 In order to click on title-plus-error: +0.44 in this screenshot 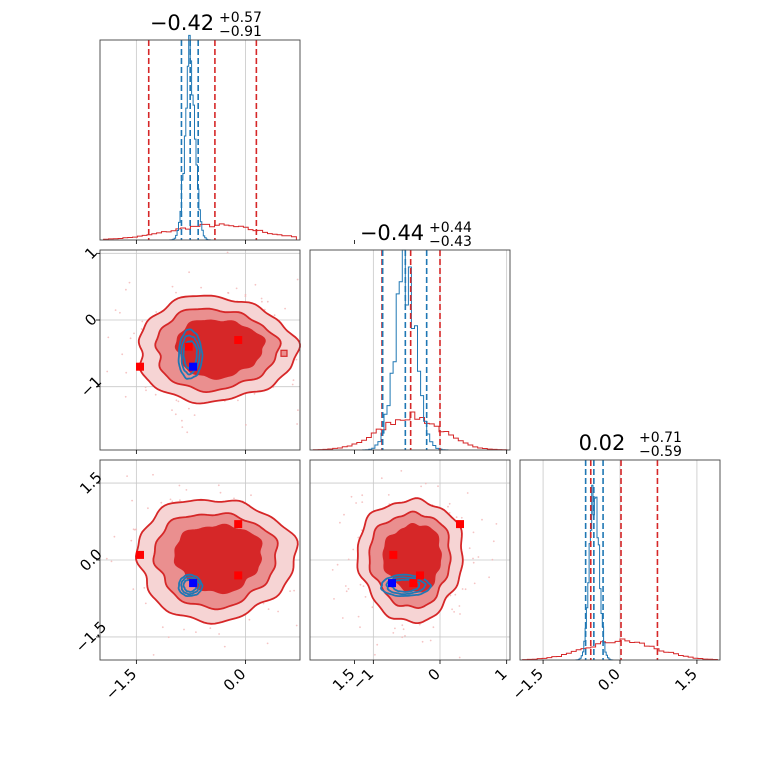, I will do `click(450, 228)`.